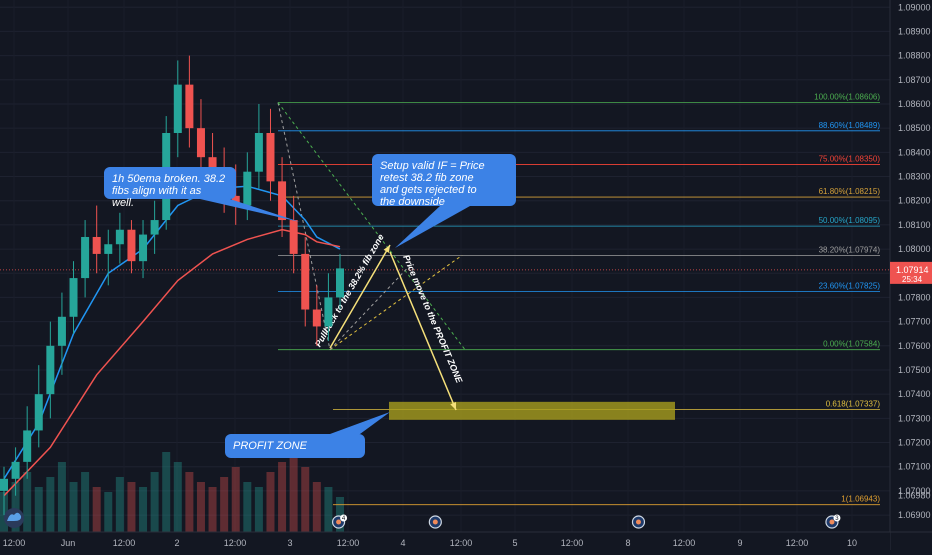 Image resolution: width=932 pixels, height=555 pixels. Describe the element at coordinates (850, 220) in the screenshot. I see `fib-label: 50.00%(1.08095)` at that location.